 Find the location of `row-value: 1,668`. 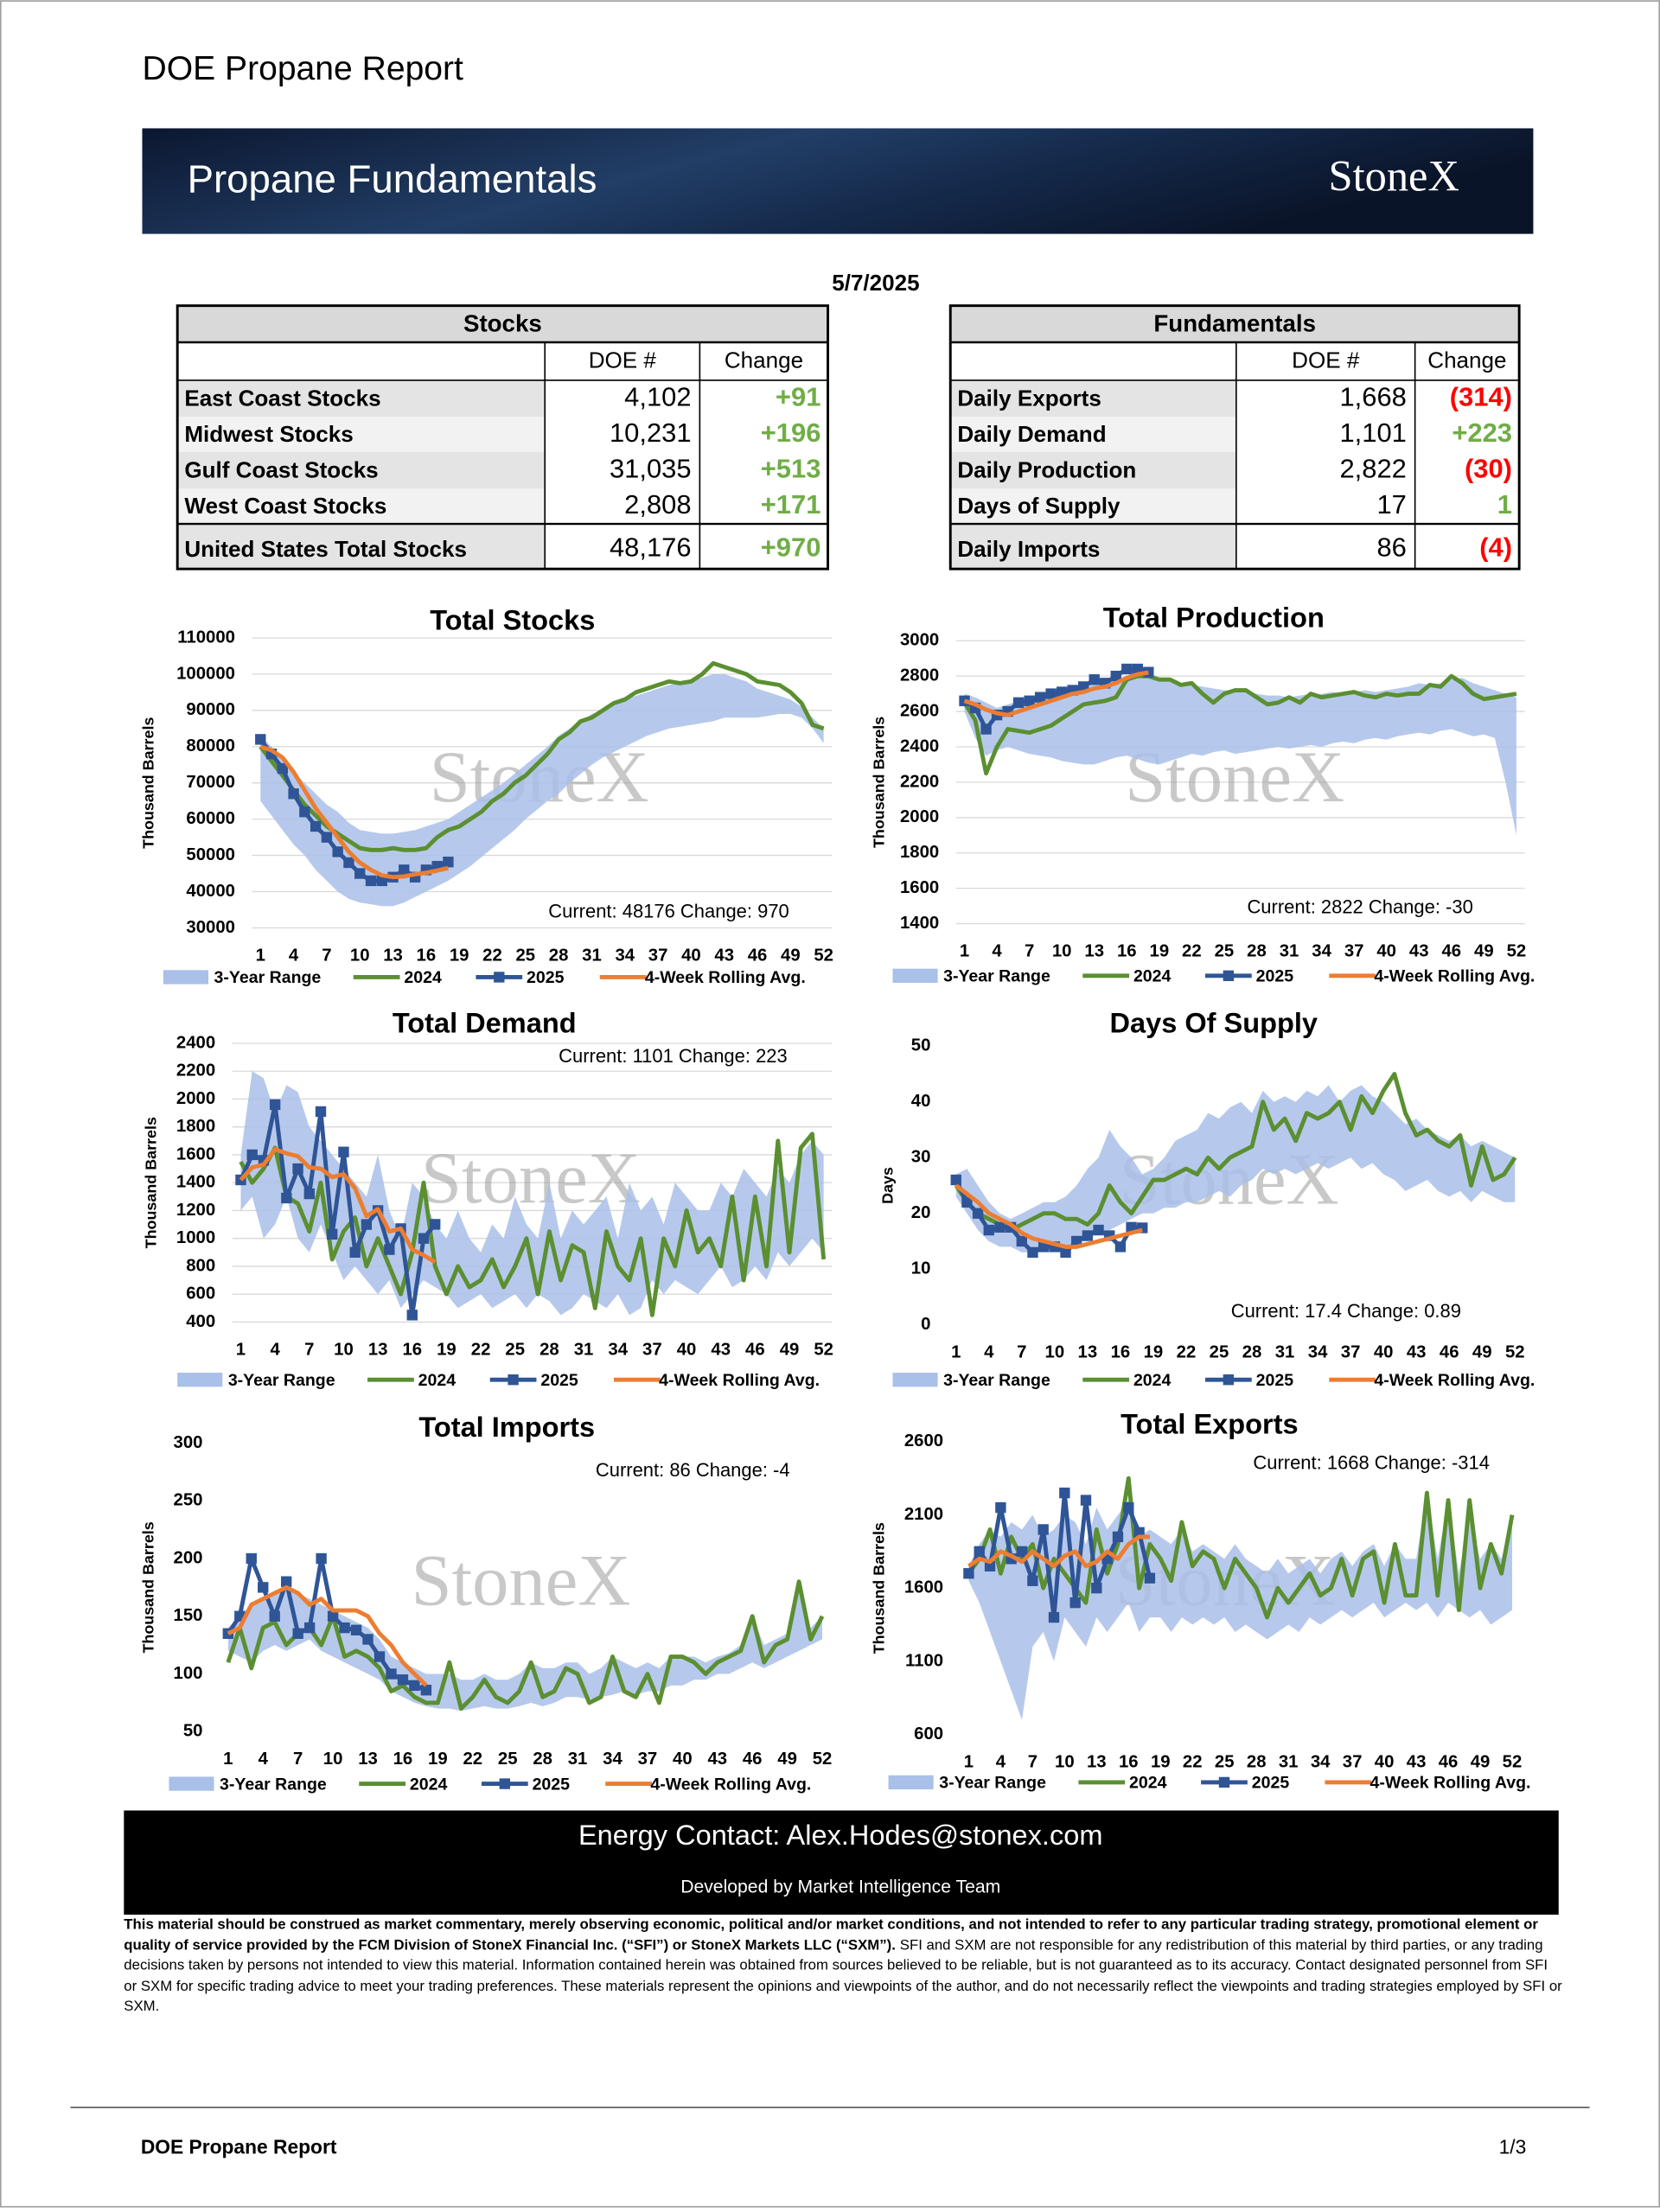

row-value: 1,668 is located at coordinates (1372, 396).